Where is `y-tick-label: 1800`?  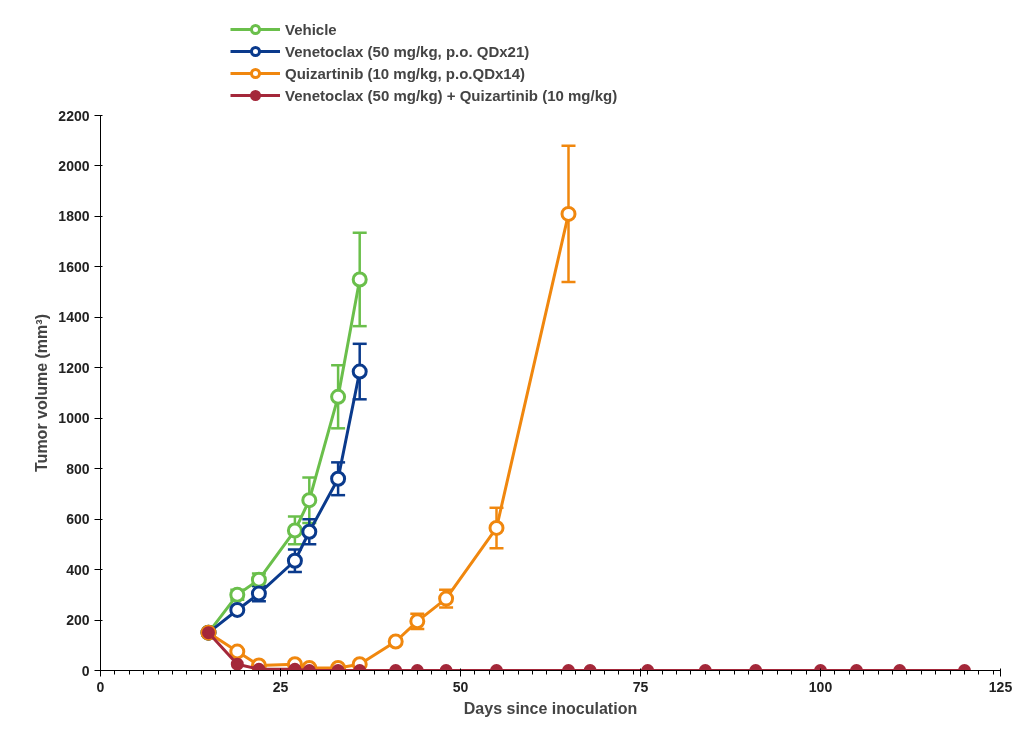 y-tick-label: 1800 is located at coordinates (74, 216).